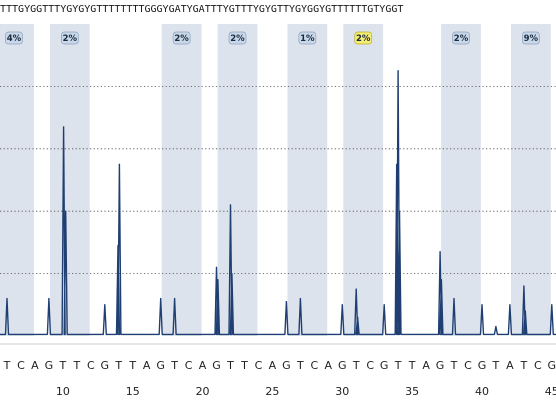 The width and height of the screenshot is (556, 401). I want to click on cpg-badges: 4% 2% 2% 2% 1% 2% 2% 9%, so click(272, 38).